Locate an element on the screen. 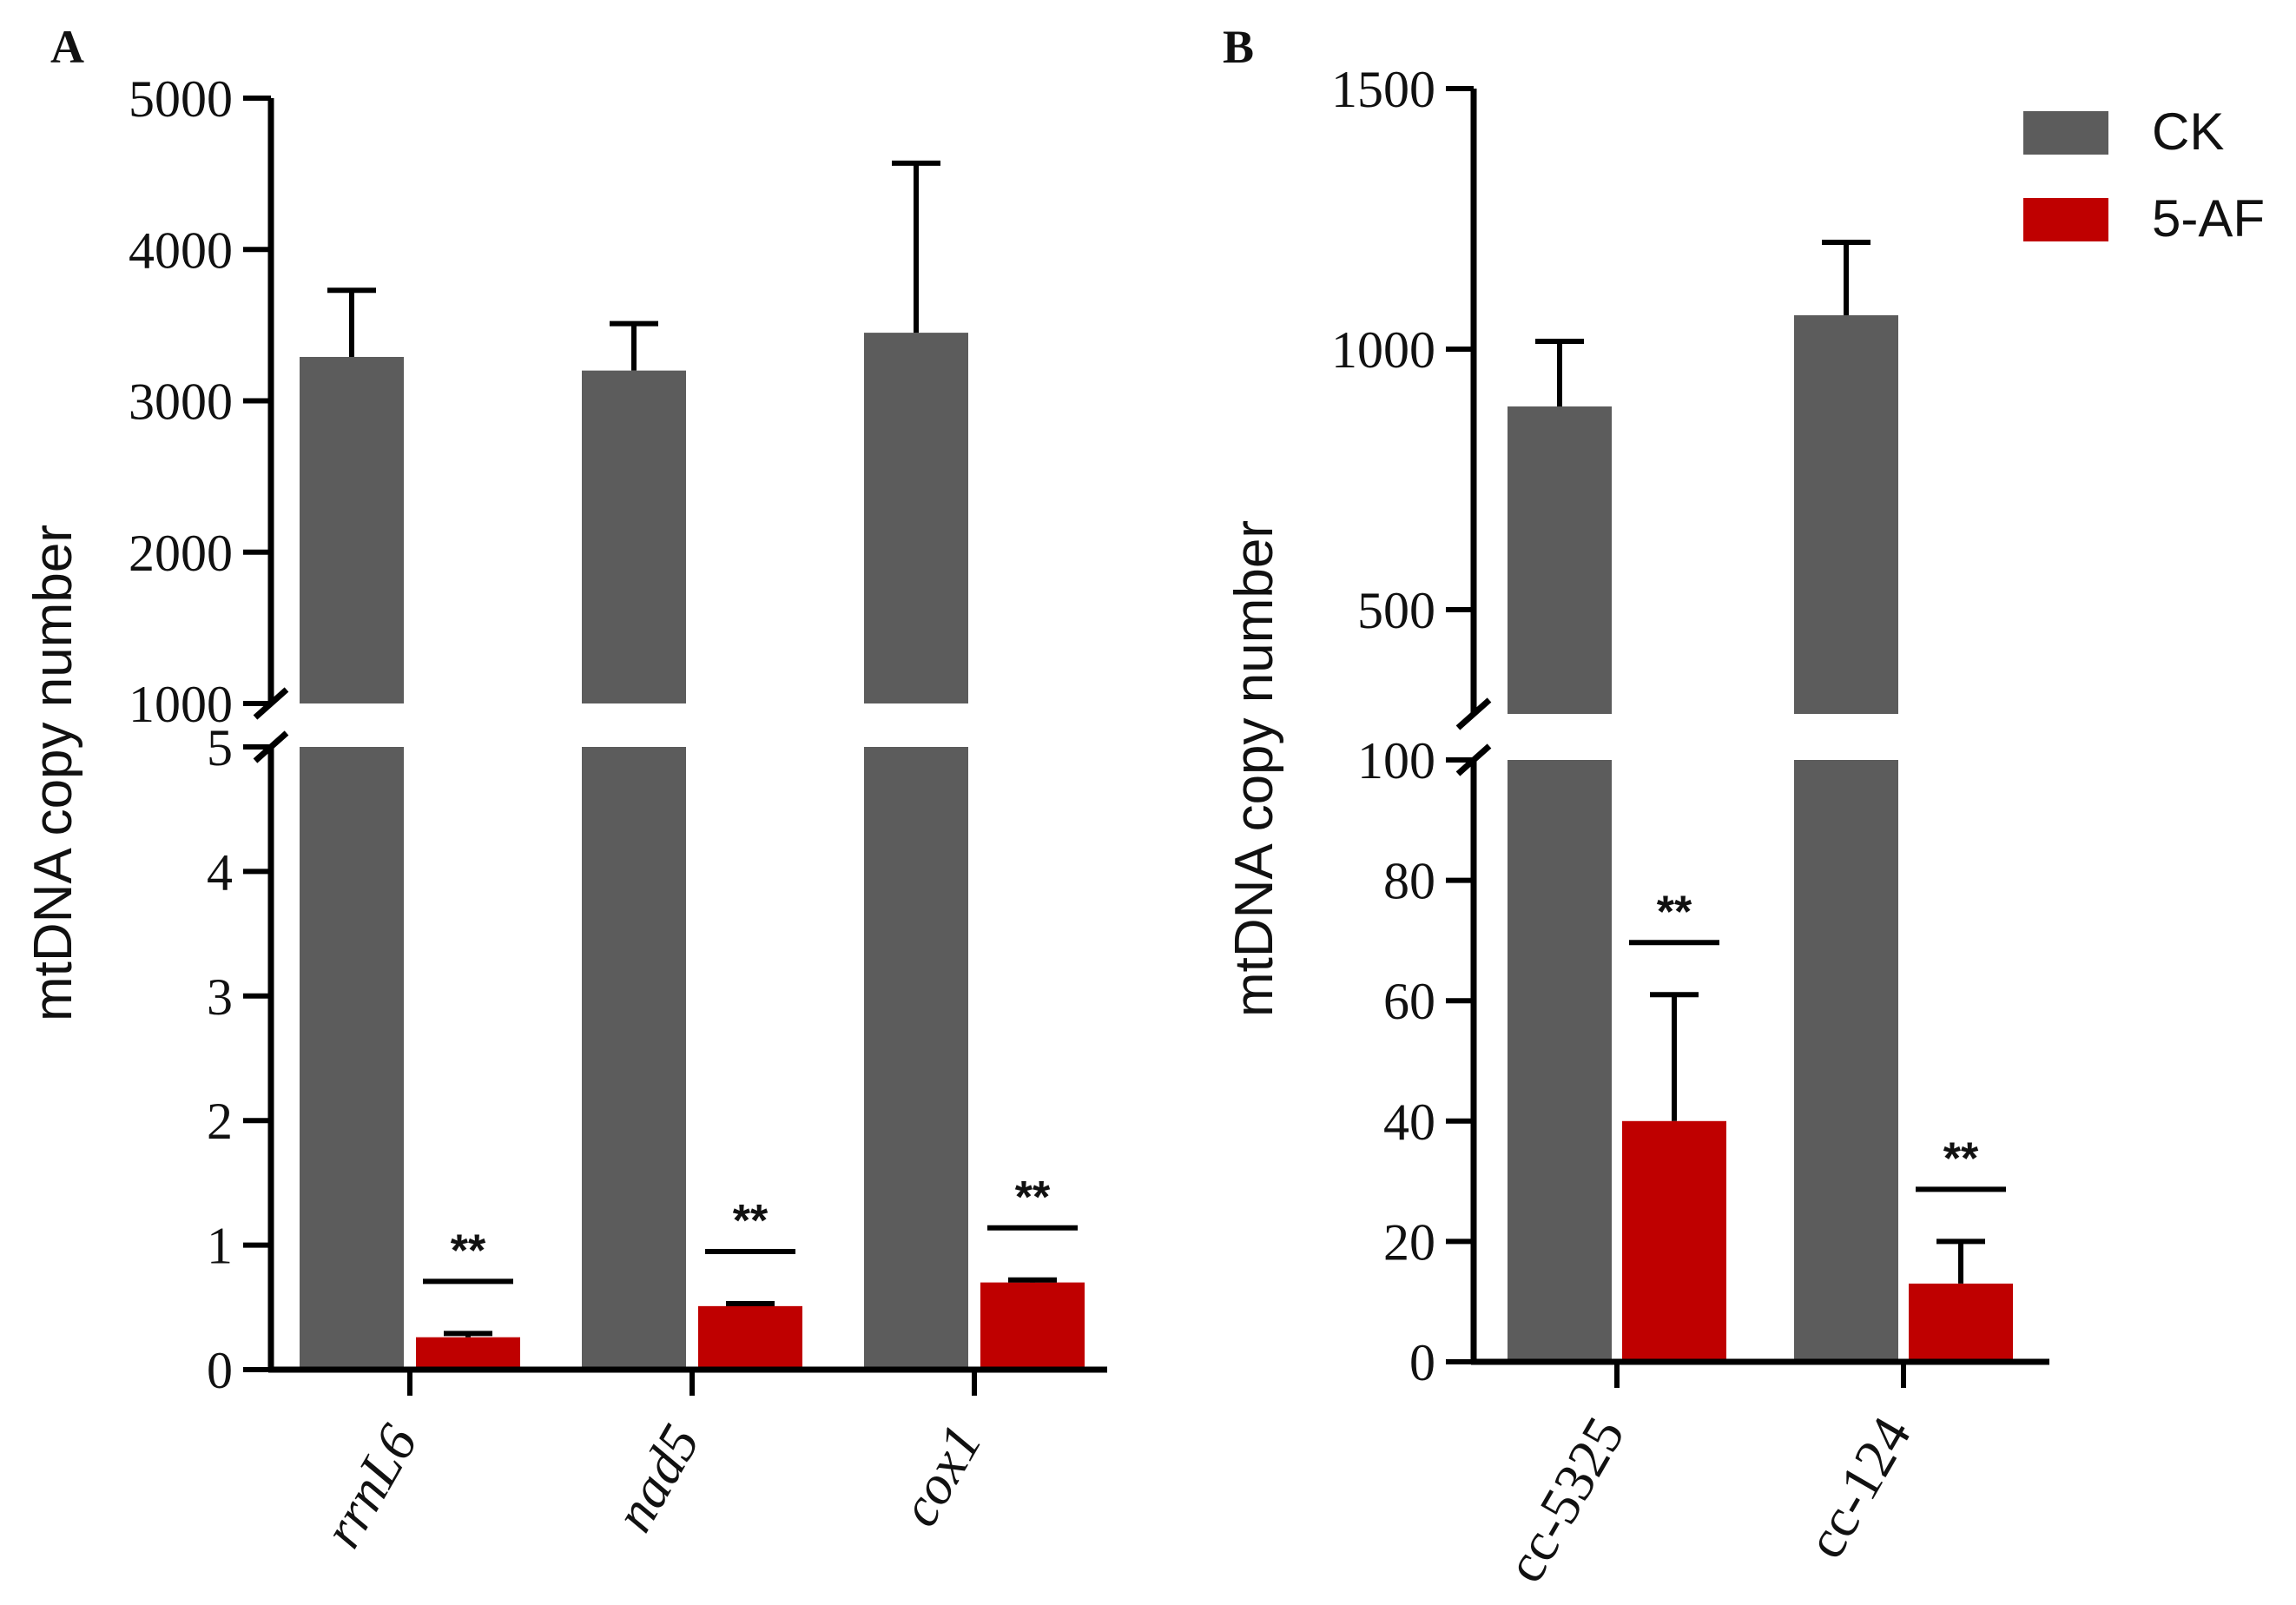 This screenshot has width=2296, height=1605. y-tick-label-upper-4000: 4000 is located at coordinates (181, 250).